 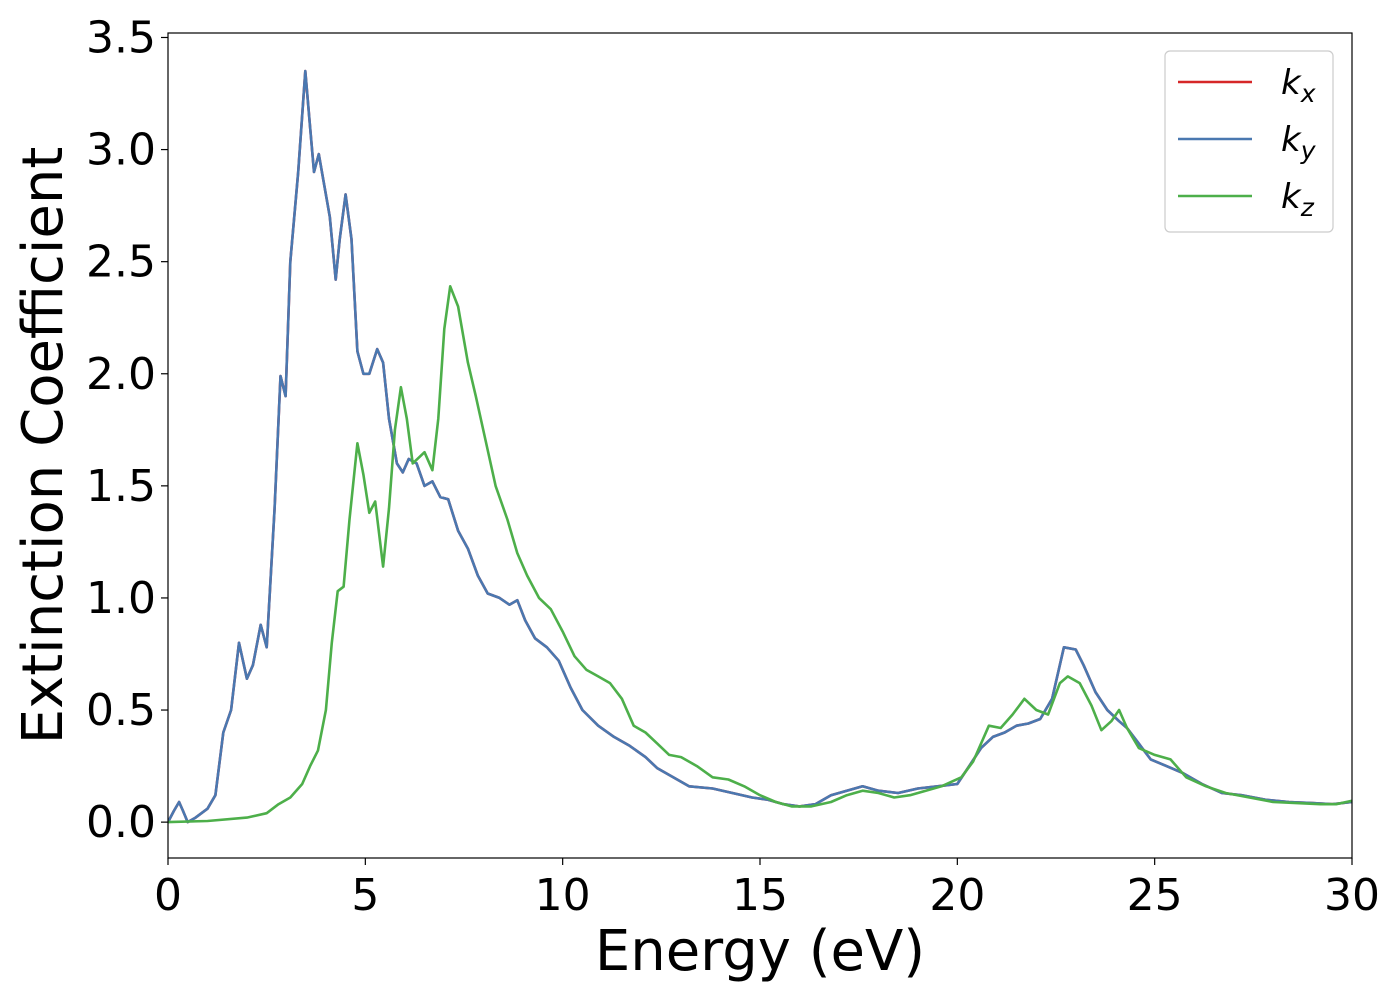 What do you see at coordinates (121, 710) in the screenshot?
I see `y-tick-label: 0.5` at bounding box center [121, 710].